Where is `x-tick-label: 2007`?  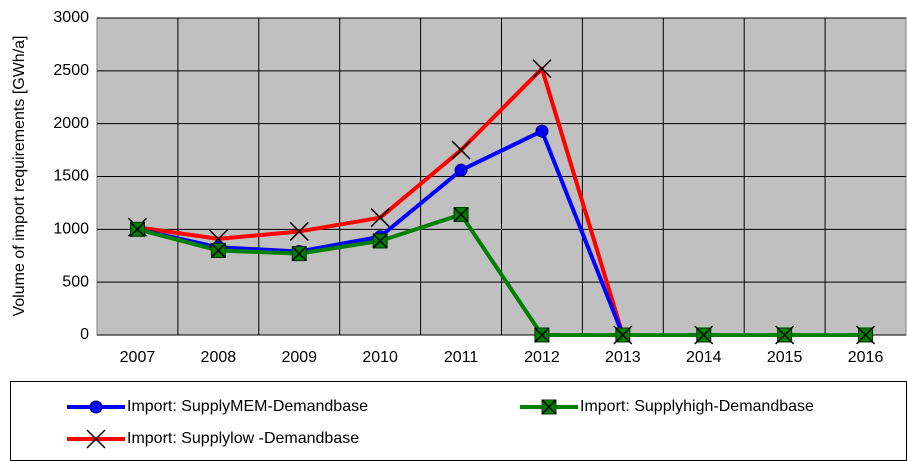 x-tick-label: 2007 is located at coordinates (138, 357).